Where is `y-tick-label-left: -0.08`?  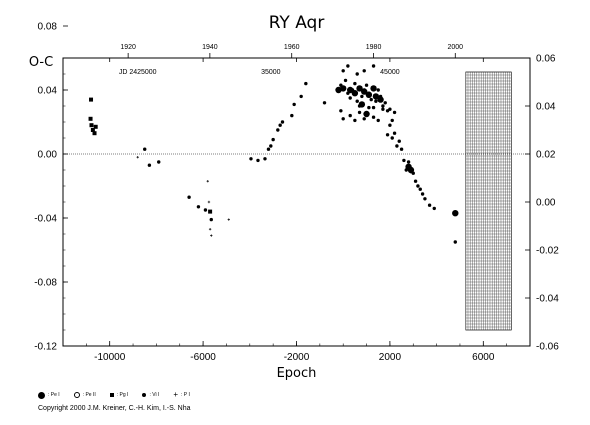 y-tick-label-left: -0.08 is located at coordinates (45, 283).